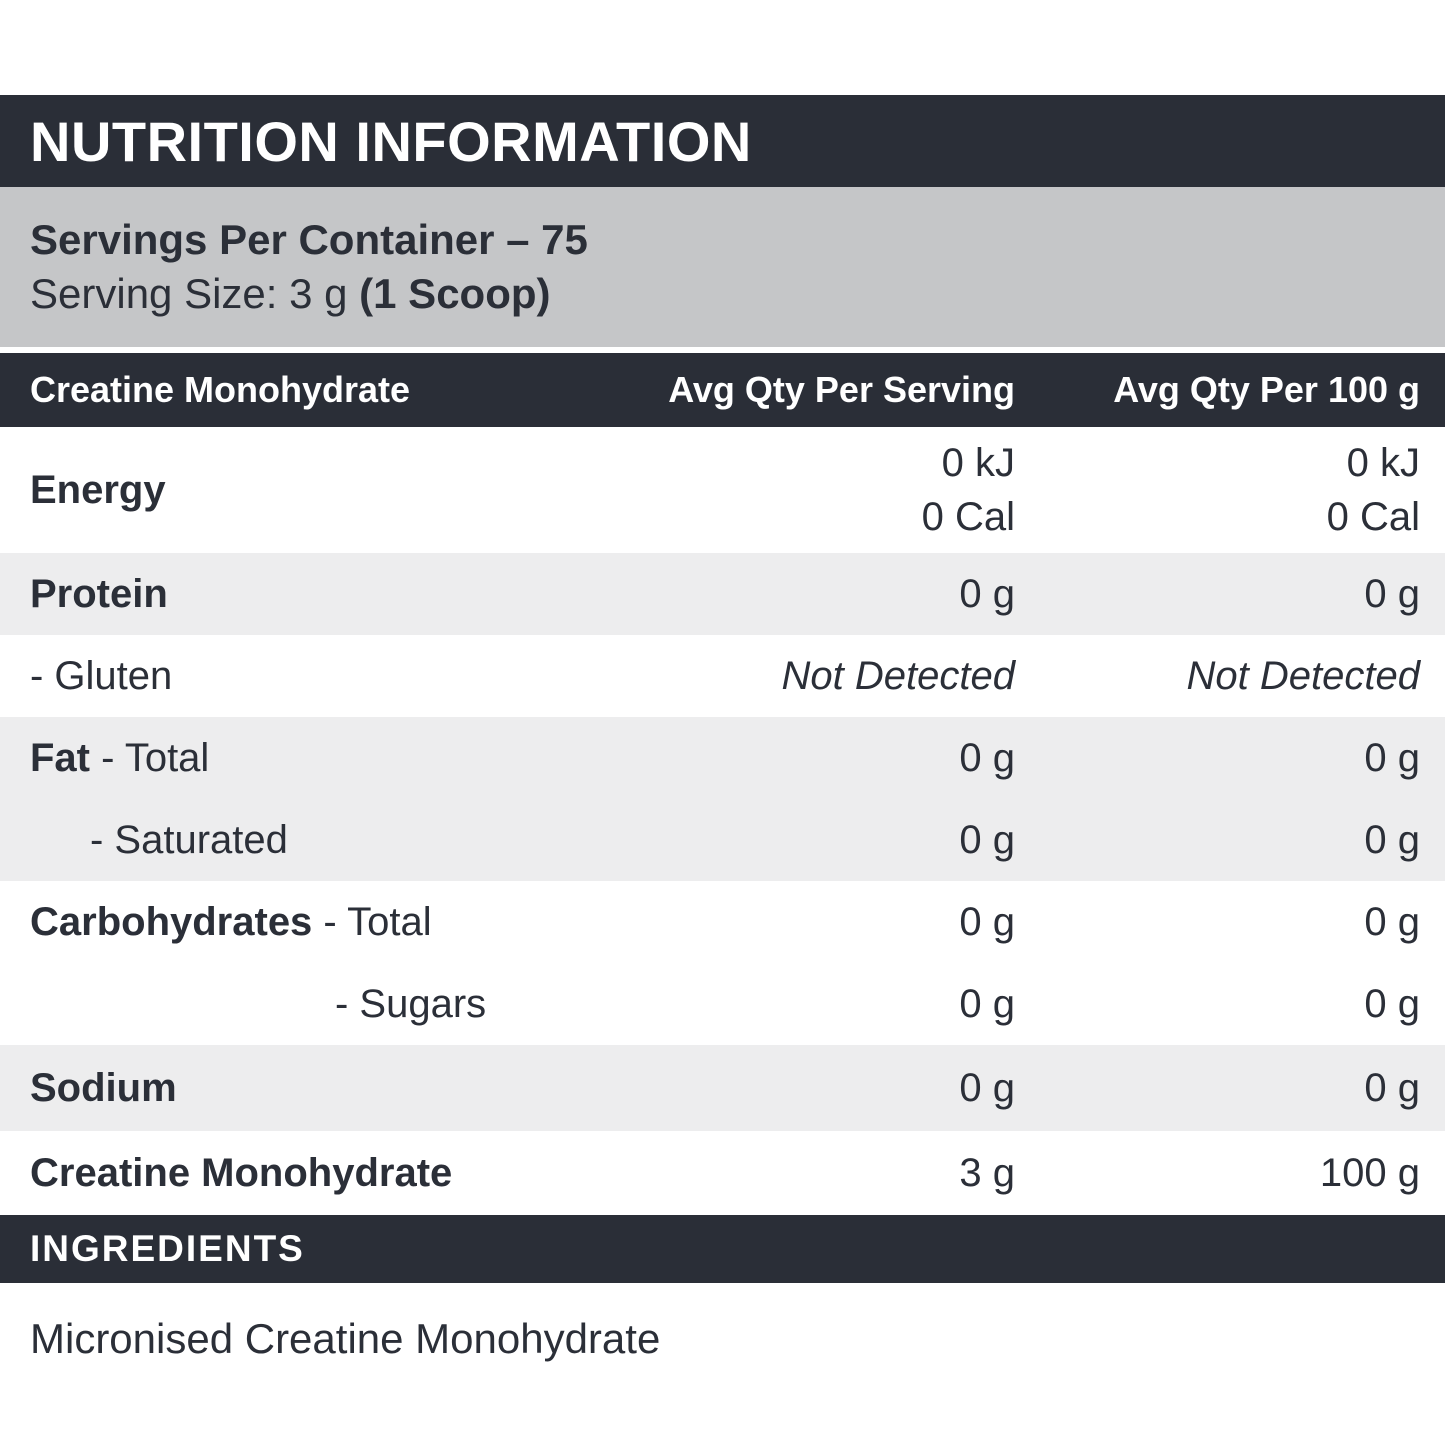 The width and height of the screenshot is (1445, 1445). I want to click on divider, so click(722, 350).